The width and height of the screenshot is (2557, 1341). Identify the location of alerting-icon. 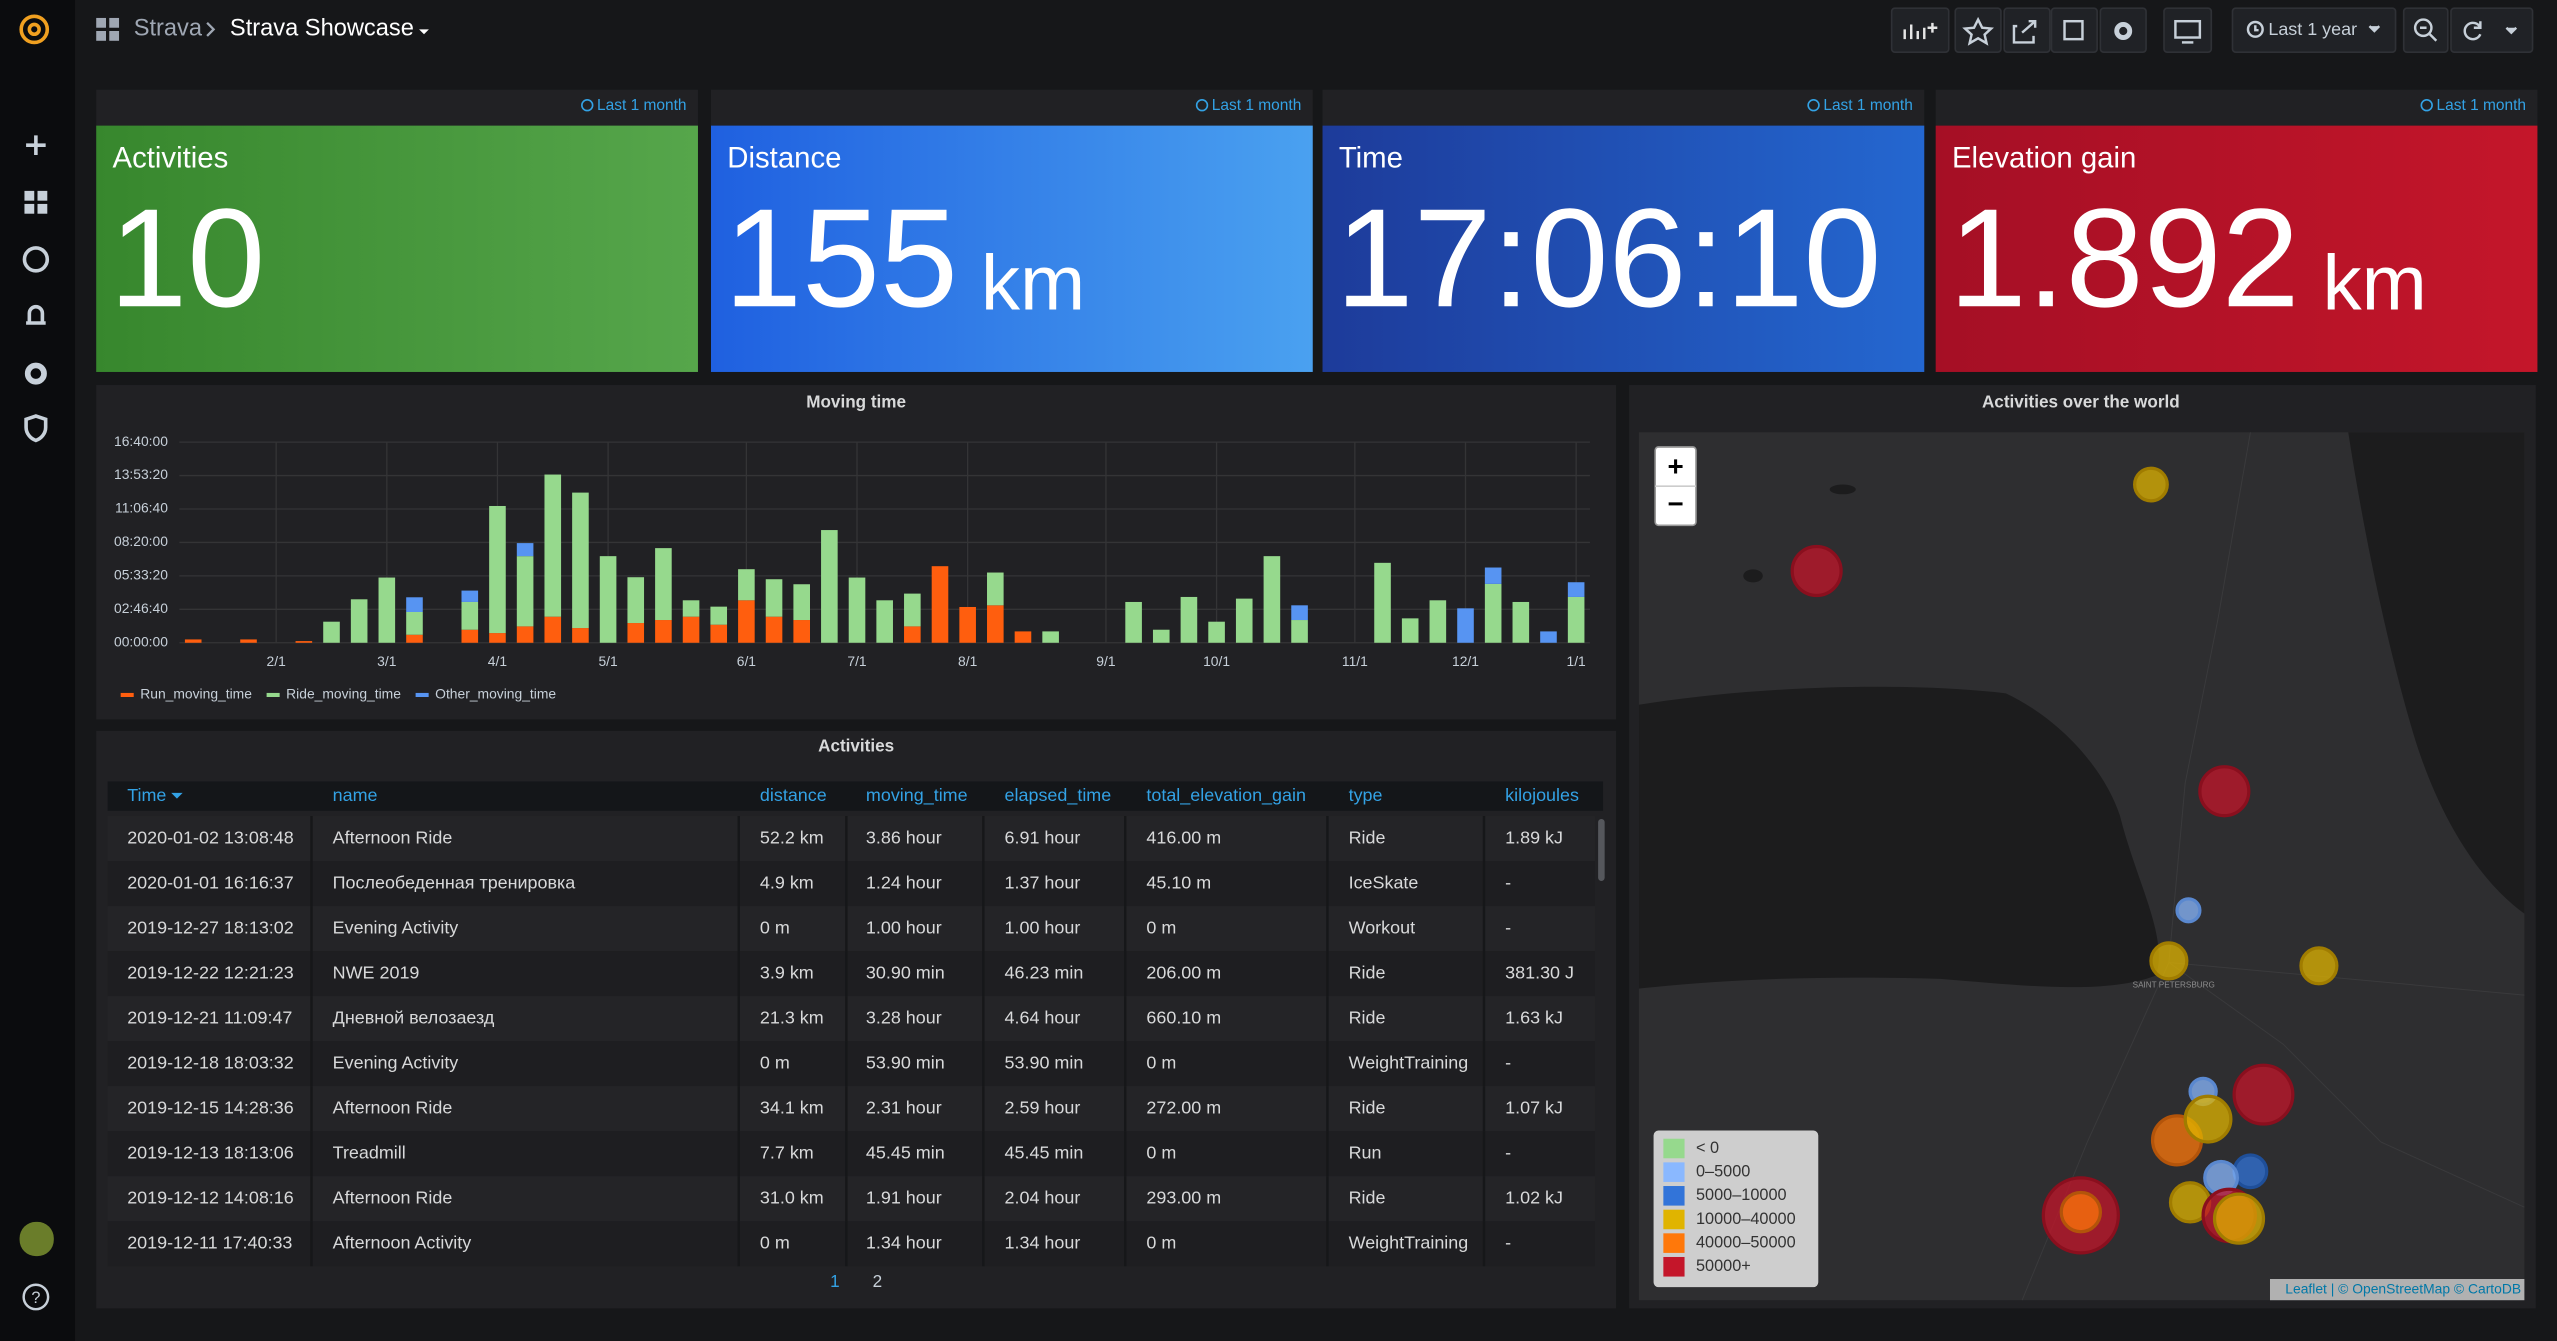
(36, 314).